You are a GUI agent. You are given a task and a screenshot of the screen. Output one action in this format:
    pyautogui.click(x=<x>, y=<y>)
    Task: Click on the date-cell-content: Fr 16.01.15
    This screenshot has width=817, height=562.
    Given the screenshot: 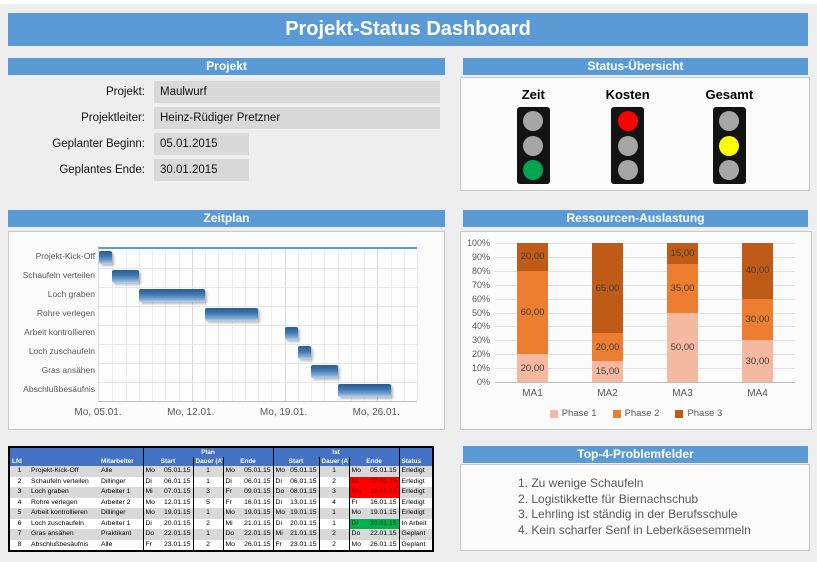 What is the action you would take?
    pyautogui.click(x=248, y=503)
    